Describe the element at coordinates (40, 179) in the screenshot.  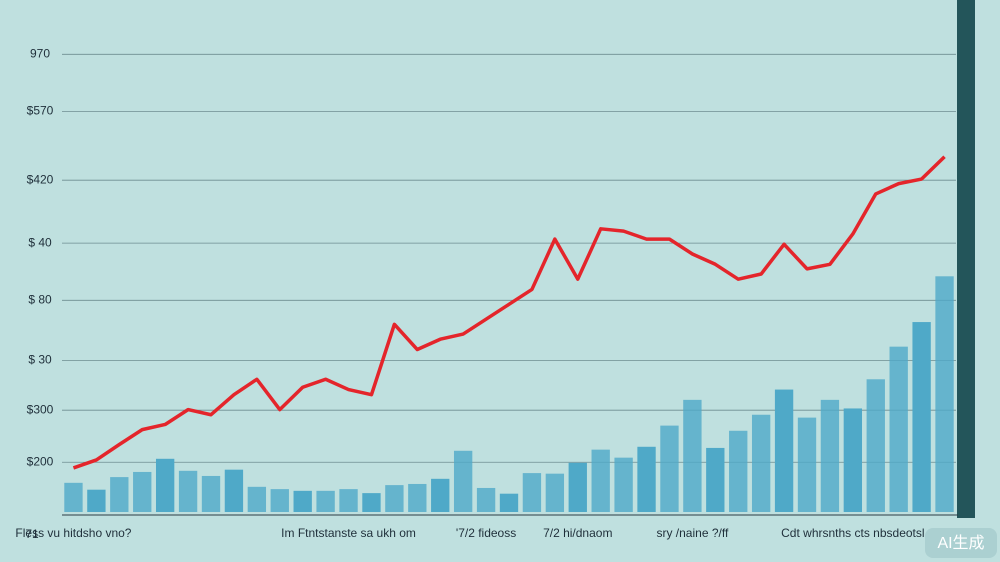
I see `y-tick-label: $420` at that location.